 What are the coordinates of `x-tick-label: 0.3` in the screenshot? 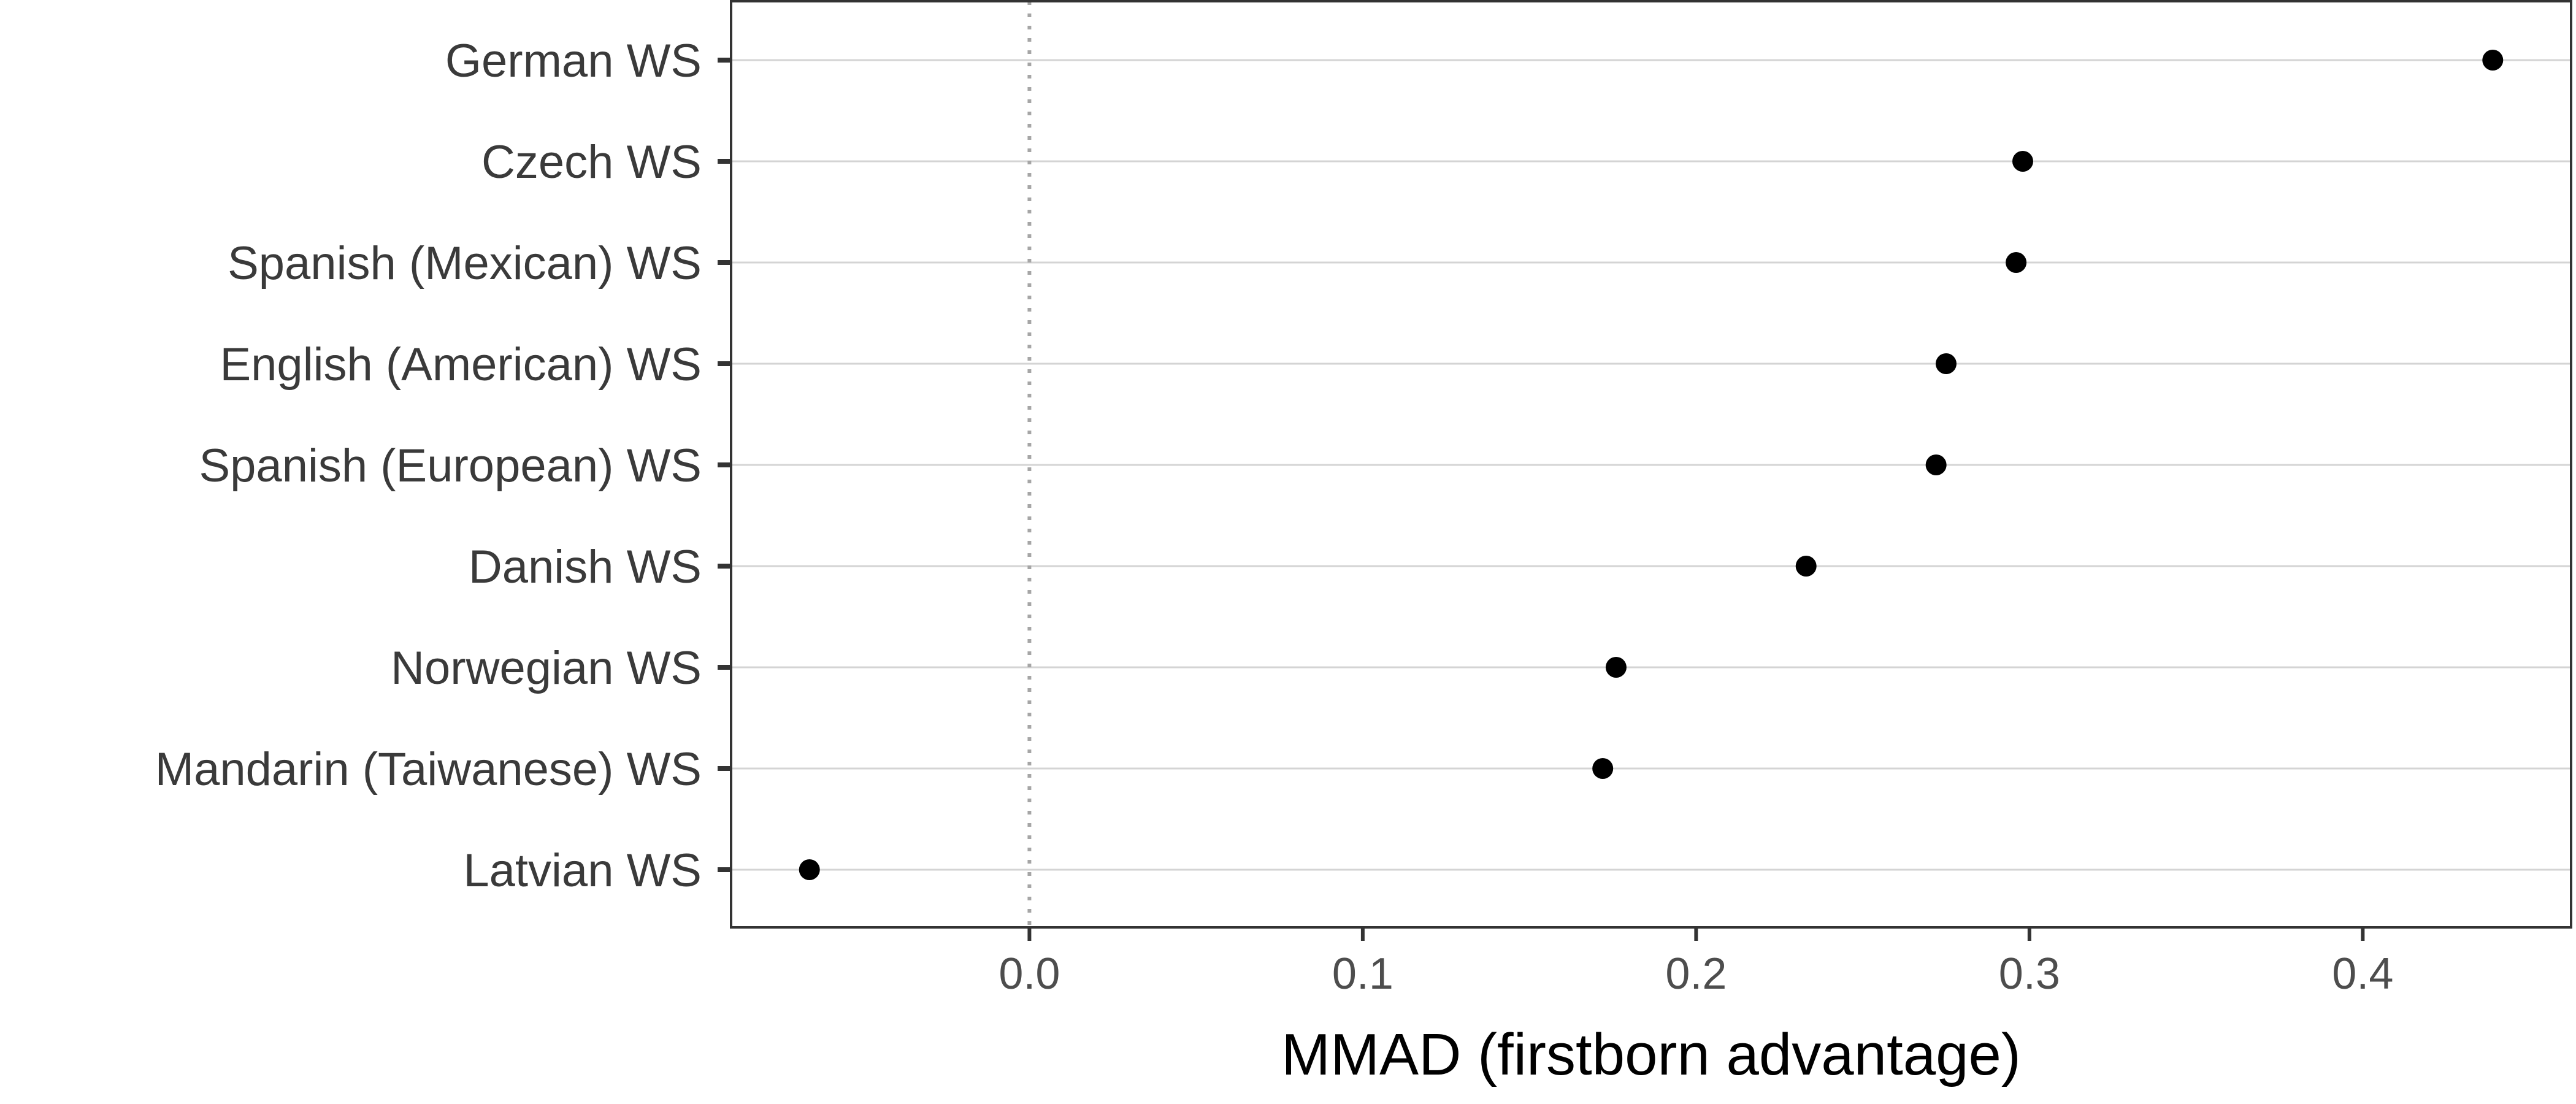 It's located at (2029, 974).